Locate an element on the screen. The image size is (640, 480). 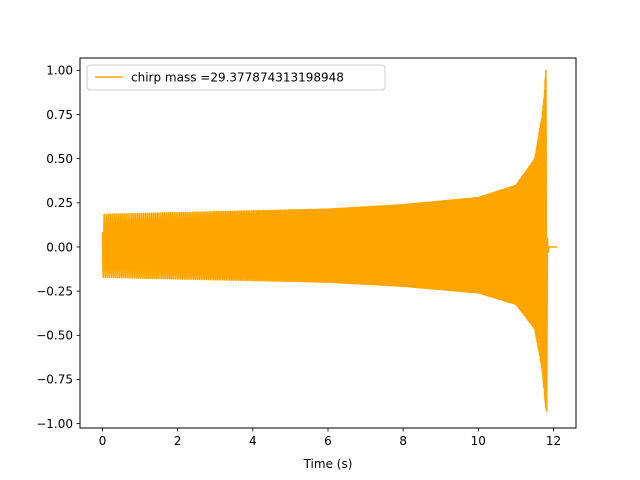
y-tick-label: −0.75 is located at coordinates (54, 380).